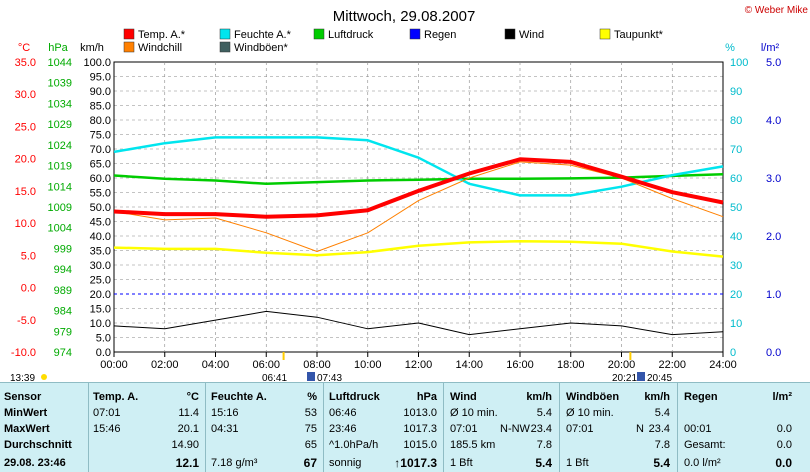 The image size is (810, 472). I want to click on press-now: ↑1017.3, so click(415, 463).